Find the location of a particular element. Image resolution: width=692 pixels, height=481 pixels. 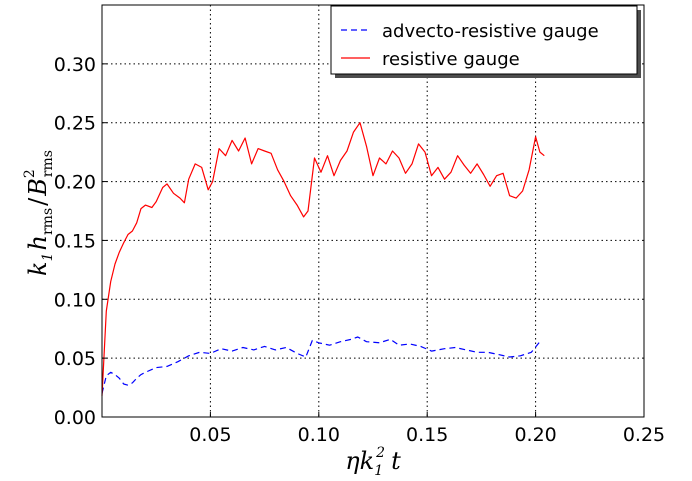

legend-label-resistive: resistive gauge is located at coordinates (451, 59).